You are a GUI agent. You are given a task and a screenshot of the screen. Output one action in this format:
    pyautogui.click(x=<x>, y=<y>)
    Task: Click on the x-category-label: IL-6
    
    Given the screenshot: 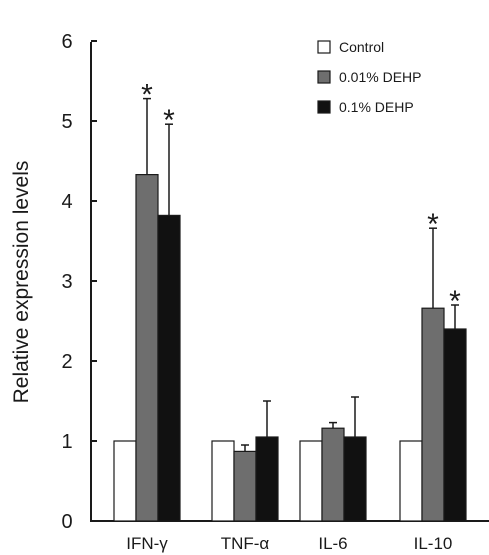 What is the action you would take?
    pyautogui.click(x=332, y=543)
    